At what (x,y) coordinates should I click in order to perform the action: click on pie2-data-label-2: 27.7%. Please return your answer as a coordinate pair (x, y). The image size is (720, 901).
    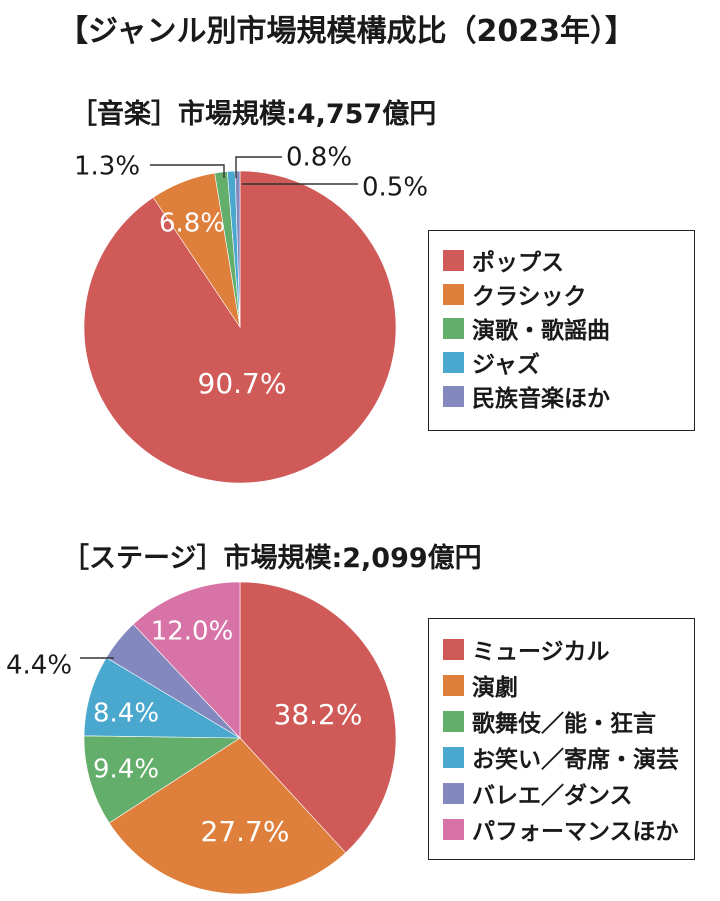
    Looking at the image, I should click on (245, 831).